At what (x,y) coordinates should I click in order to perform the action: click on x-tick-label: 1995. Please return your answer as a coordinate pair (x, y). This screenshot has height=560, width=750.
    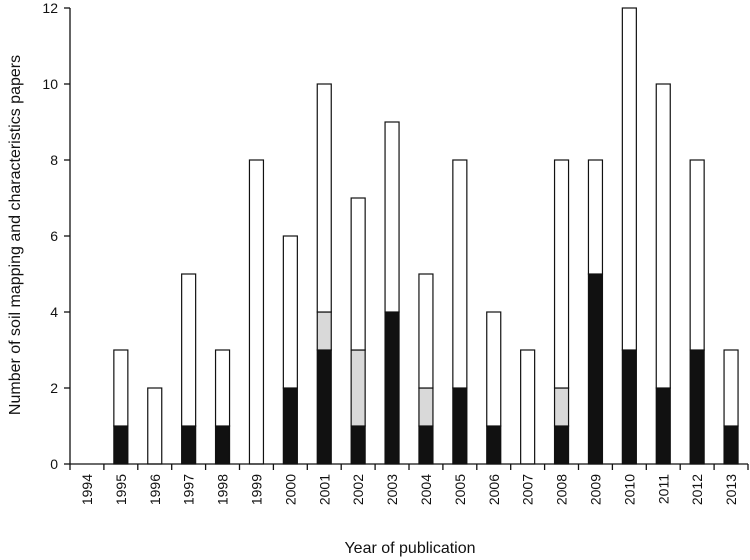
    Looking at the image, I should click on (121, 489).